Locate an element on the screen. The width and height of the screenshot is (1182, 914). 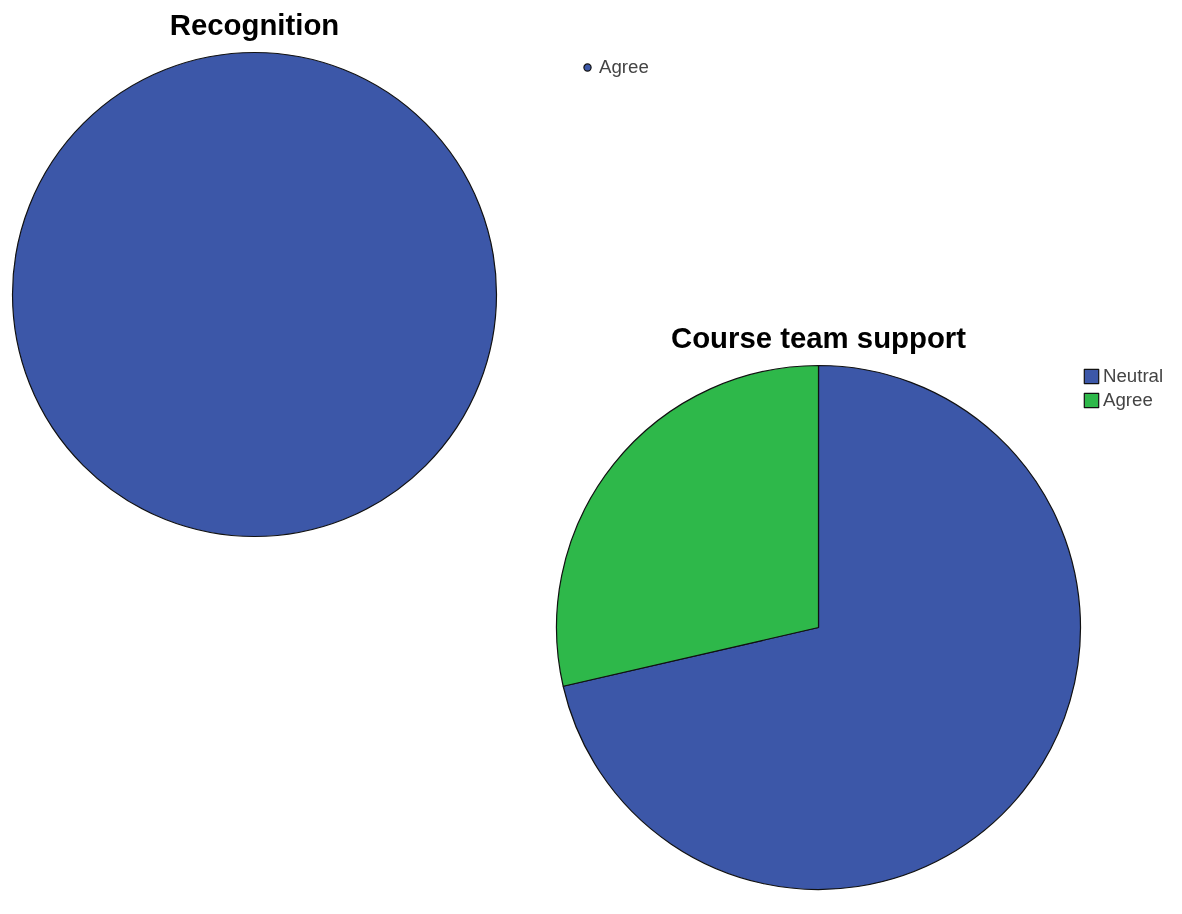
legend-label: Neutral is located at coordinates (1133, 376).